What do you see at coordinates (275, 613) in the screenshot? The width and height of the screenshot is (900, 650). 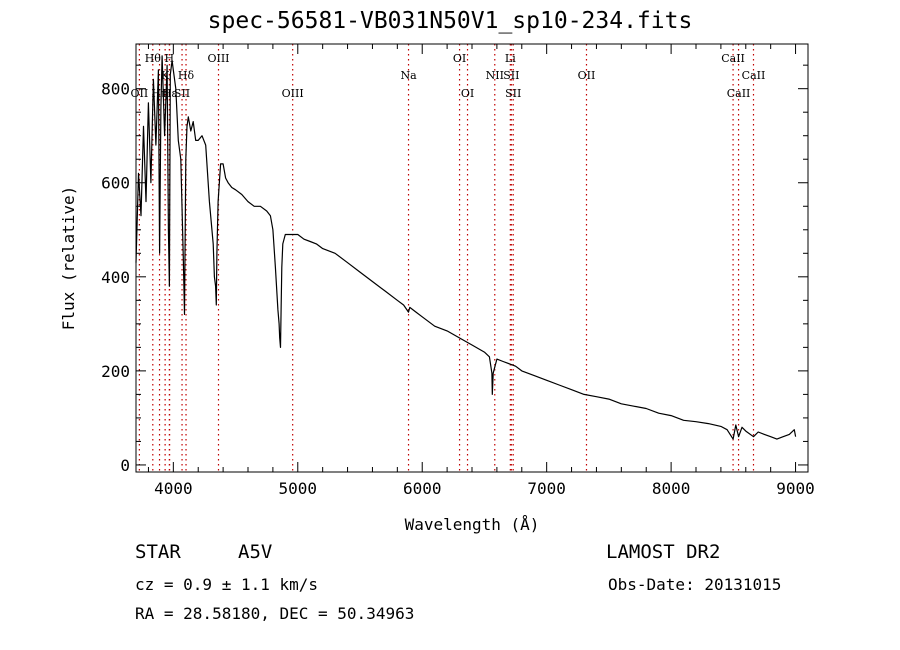 I see `coordinates: RA = 28.58180, DEC = 50.34963` at bounding box center [275, 613].